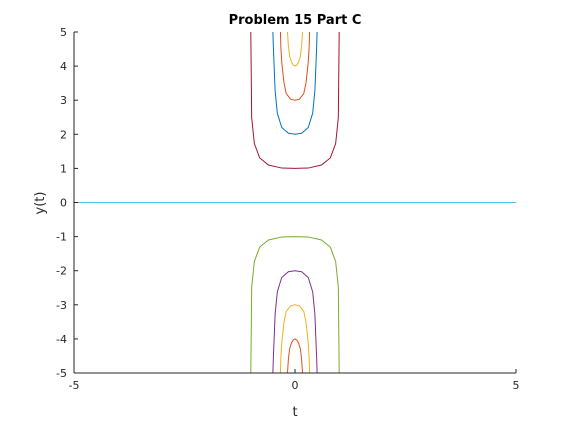  I want to click on y-tick-label: 4, so click(63, 66).